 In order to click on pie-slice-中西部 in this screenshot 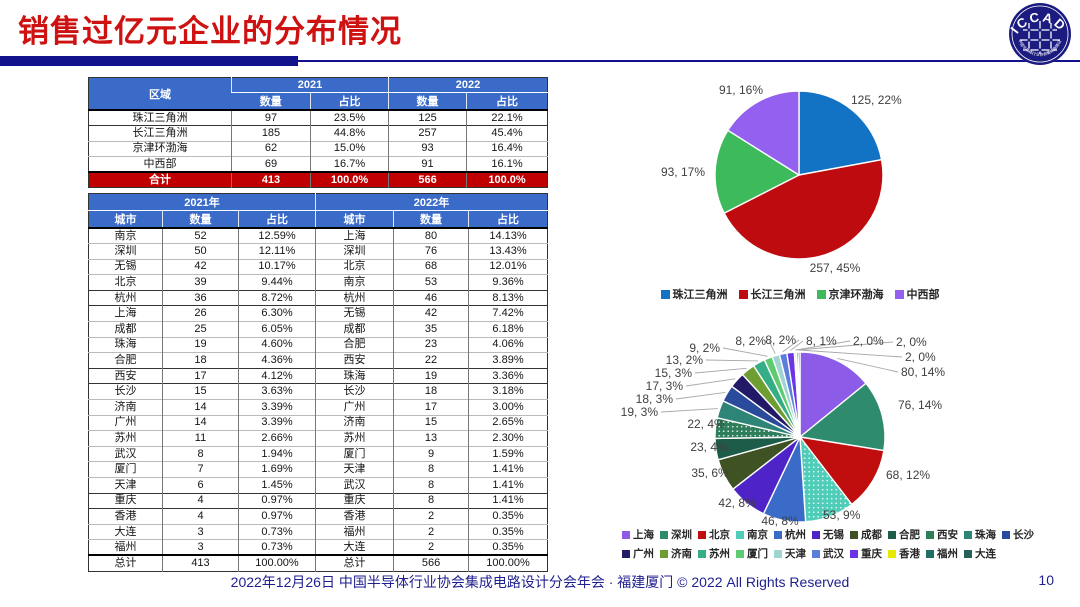, I will do `click(763, 133)`.